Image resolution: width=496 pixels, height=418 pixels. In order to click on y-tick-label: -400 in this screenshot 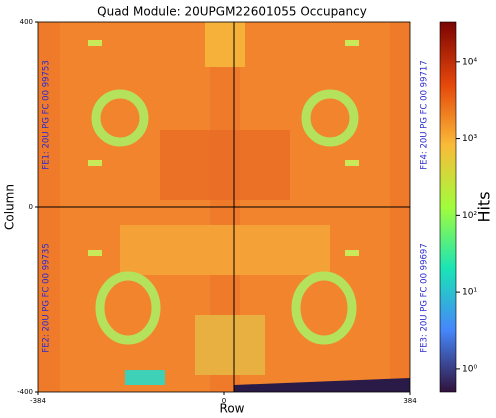, I will do `click(25, 392)`.